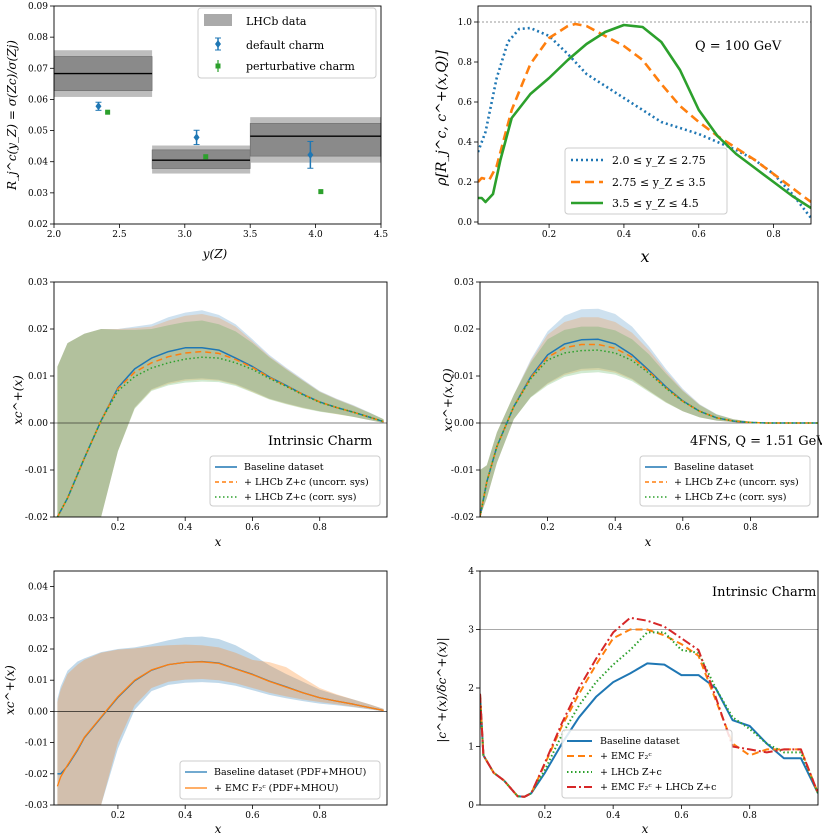  Describe the element at coordinates (448, 400) in the screenshot. I see `y-axis-label: xc^+(x,Q)` at that location.